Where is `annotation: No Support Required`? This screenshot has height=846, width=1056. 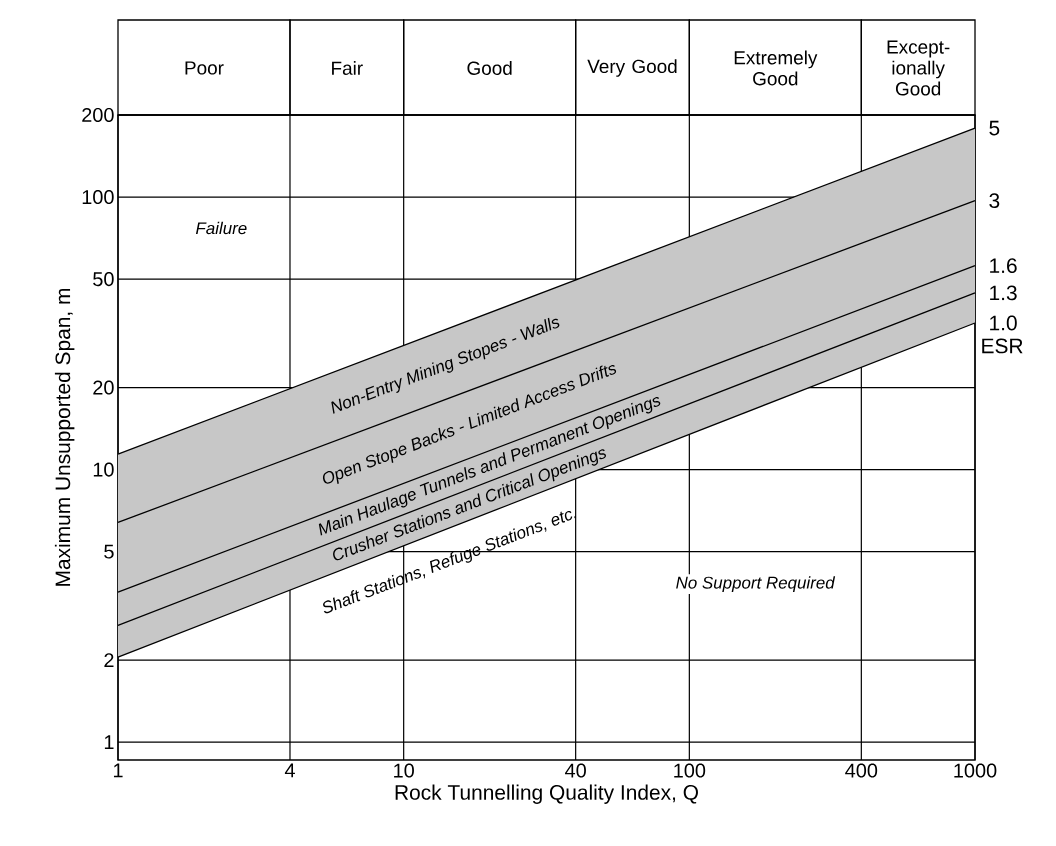
annotation: No Support Required is located at coordinates (756, 584).